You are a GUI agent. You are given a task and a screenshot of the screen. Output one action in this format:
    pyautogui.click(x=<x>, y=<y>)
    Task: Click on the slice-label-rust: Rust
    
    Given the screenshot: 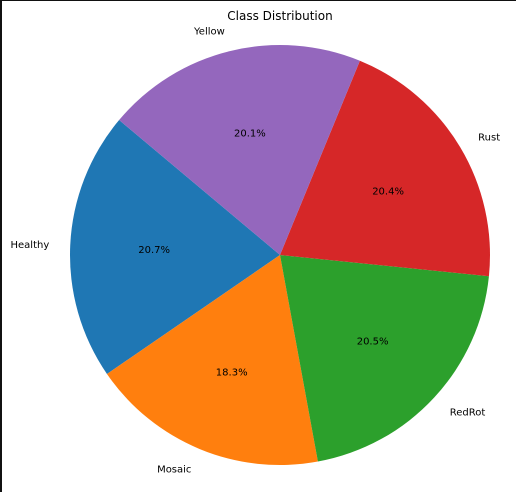 What is the action you would take?
    pyautogui.click(x=489, y=137)
    